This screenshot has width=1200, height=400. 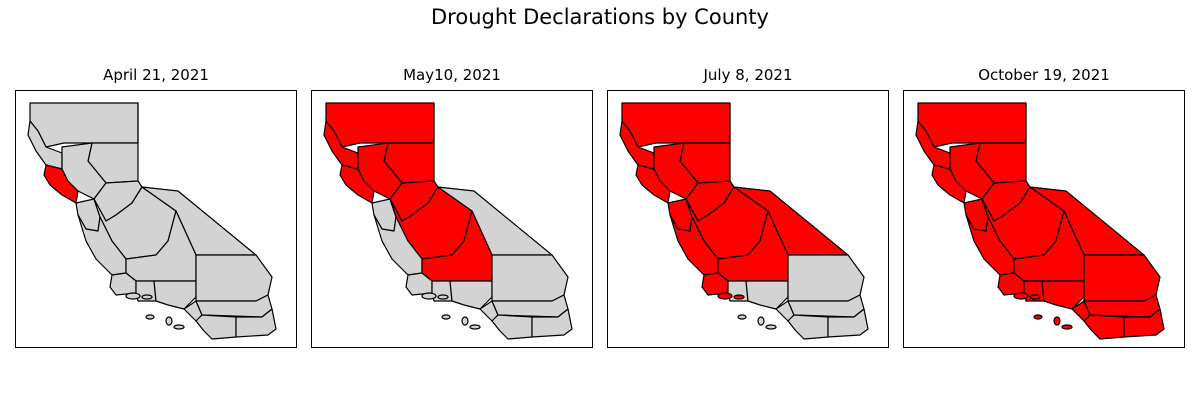 I want to click on panel-1-date: April 21, 2021, so click(x=156, y=75).